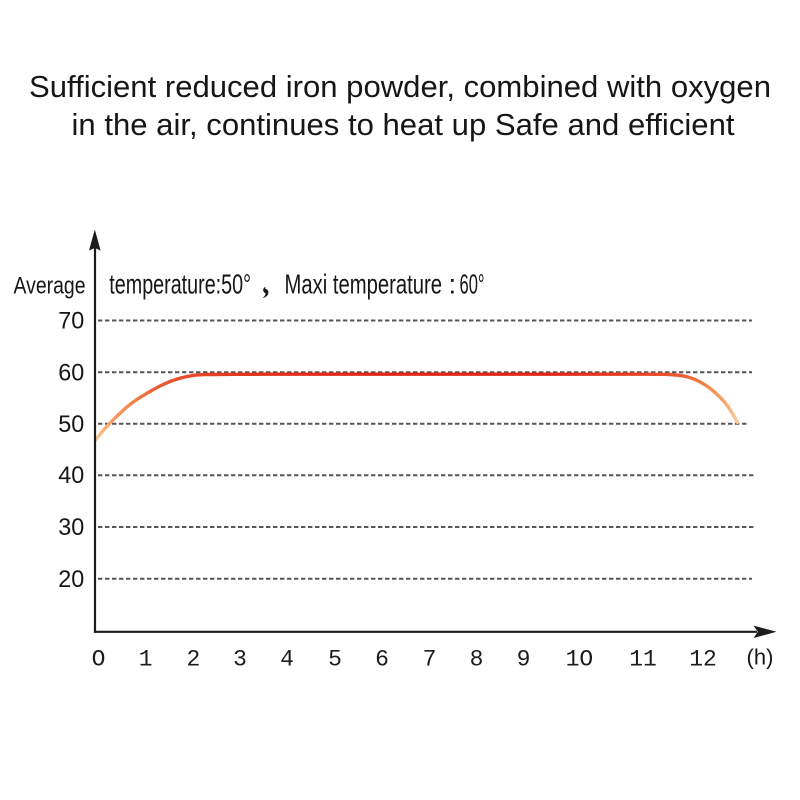 The image size is (800, 800). Describe the element at coordinates (99, 660) in the screenshot. I see `svg-text: O` at that location.